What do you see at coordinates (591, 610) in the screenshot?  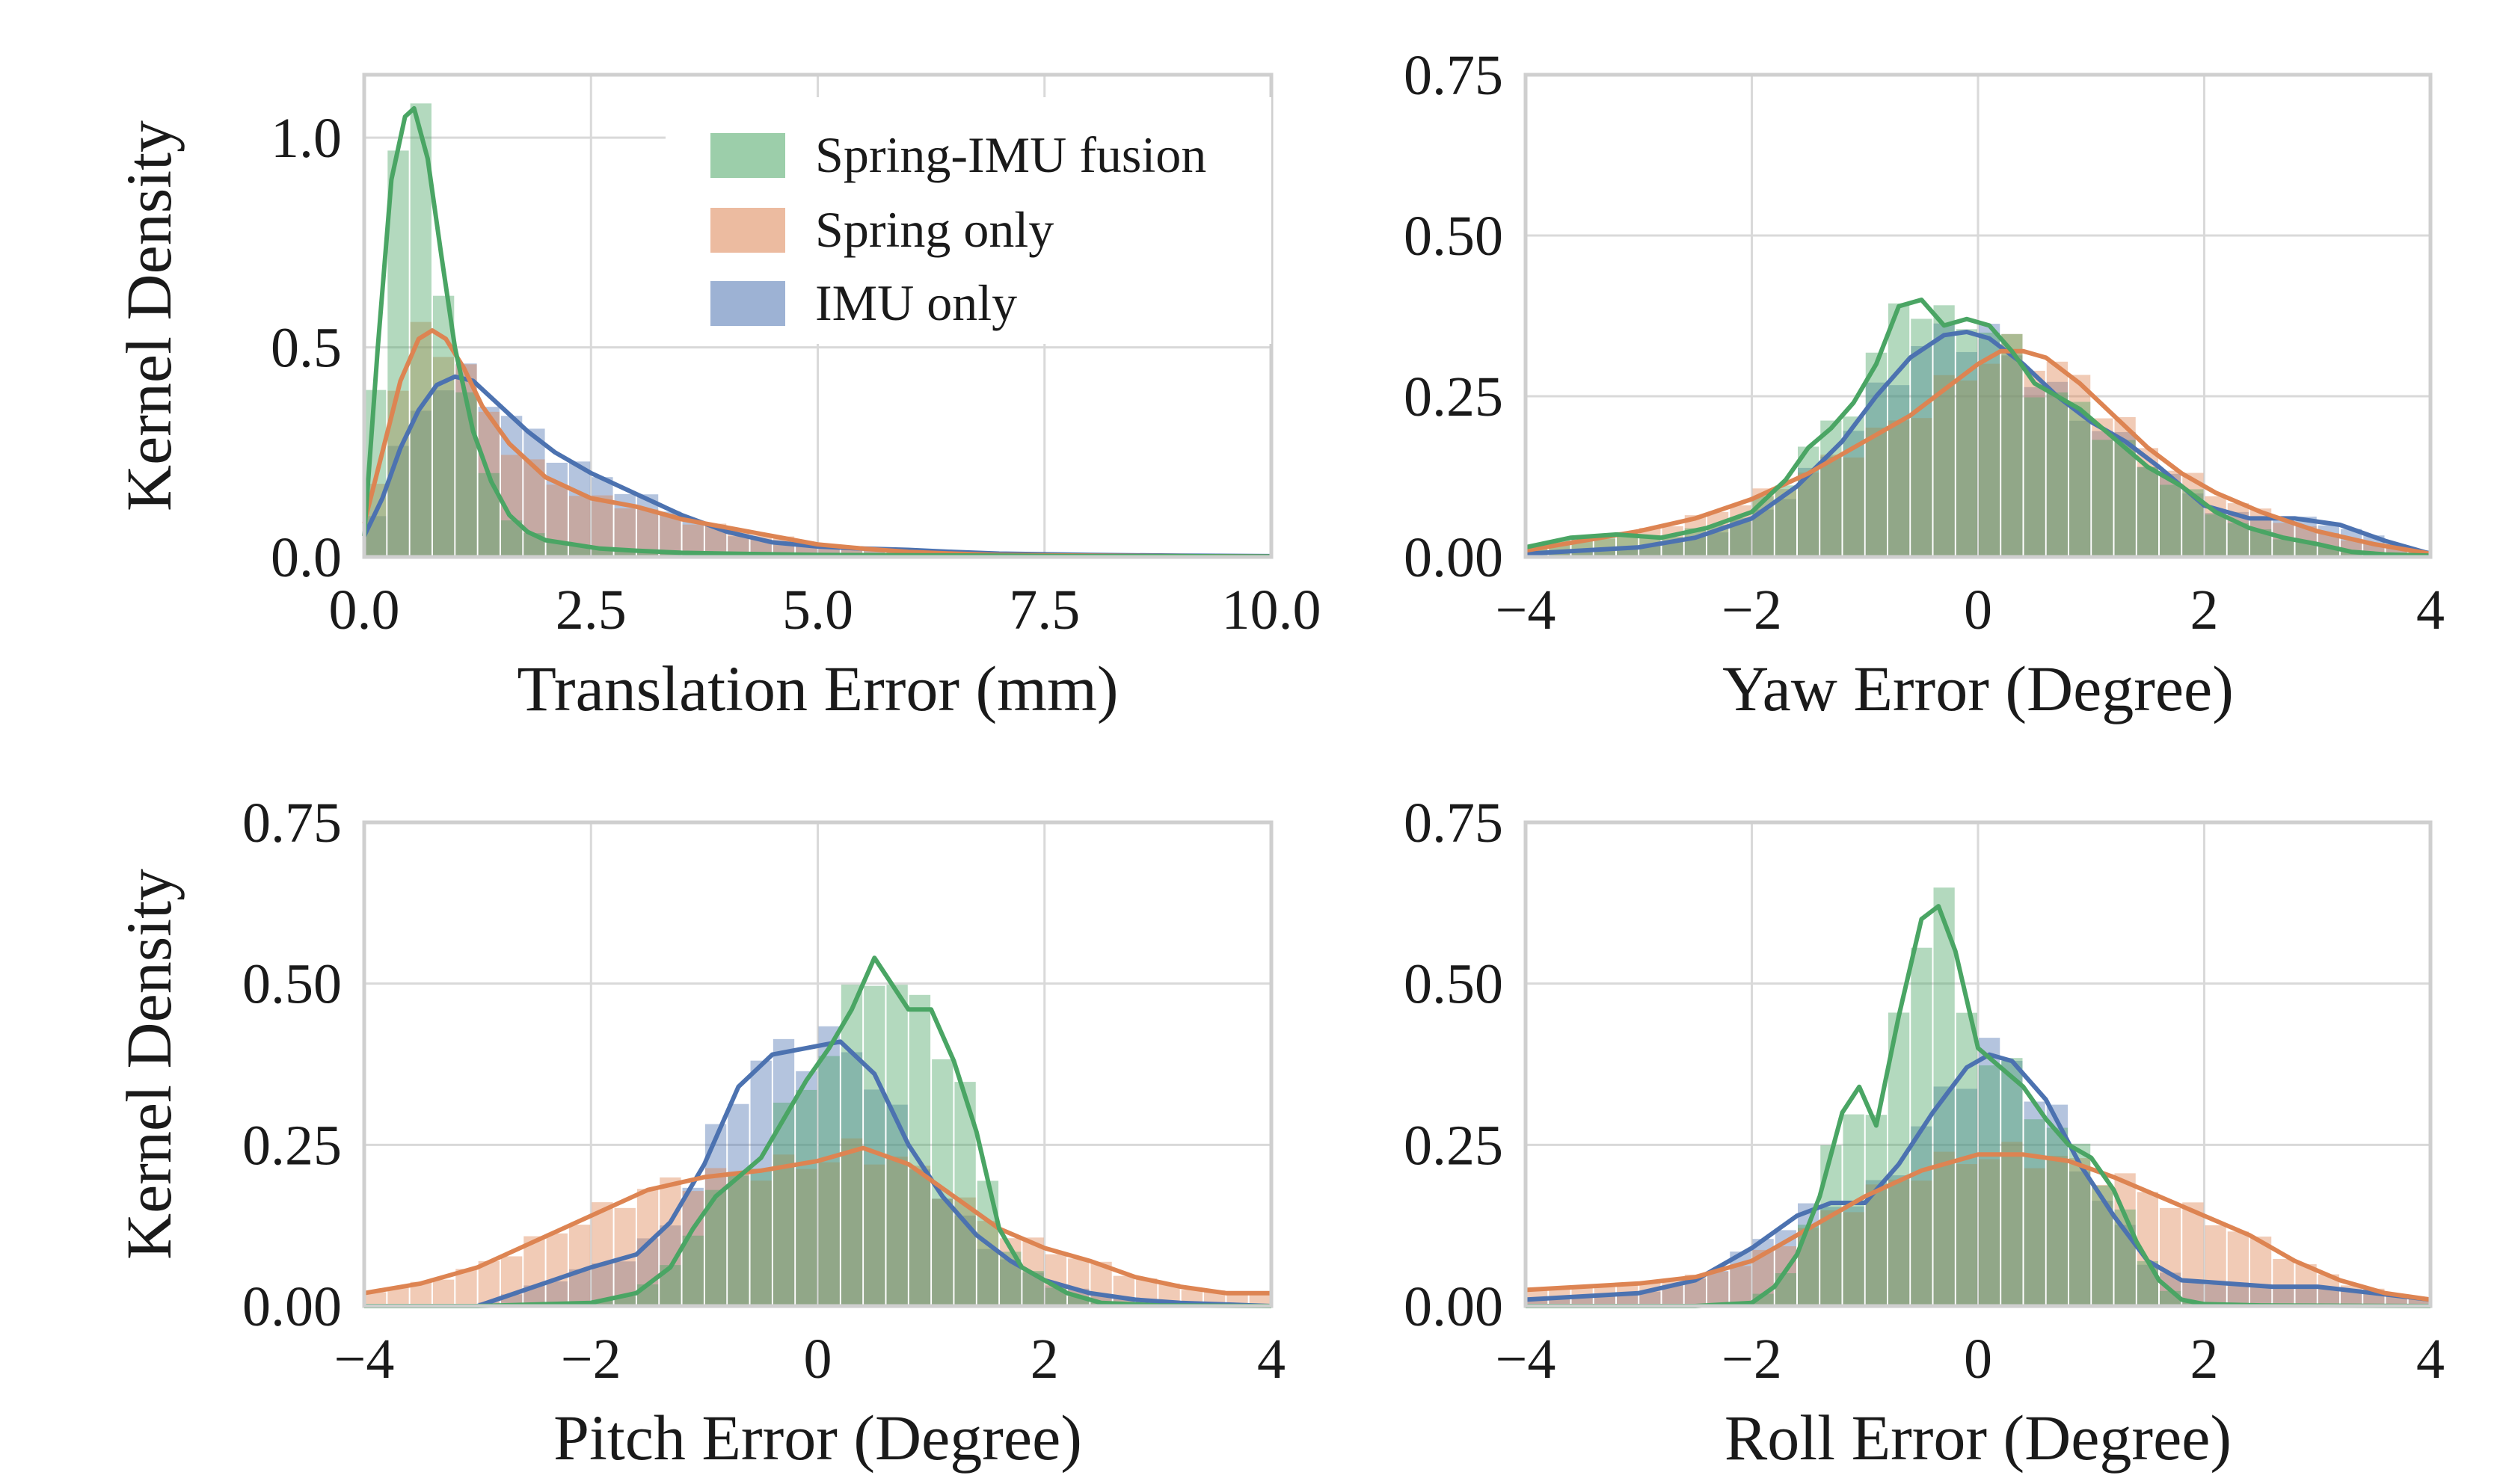 I see `x-tick-label: 2.5` at bounding box center [591, 610].